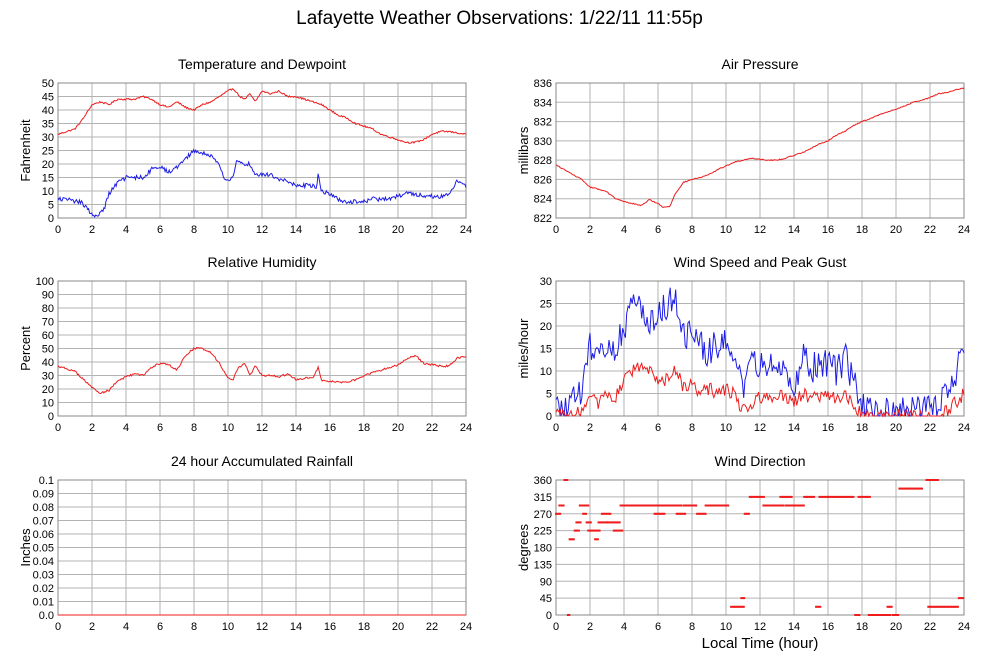 Image resolution: width=999 pixels, height=659 pixels. What do you see at coordinates (543, 123) in the screenshot?
I see `y-tick-label: 832` at bounding box center [543, 123].